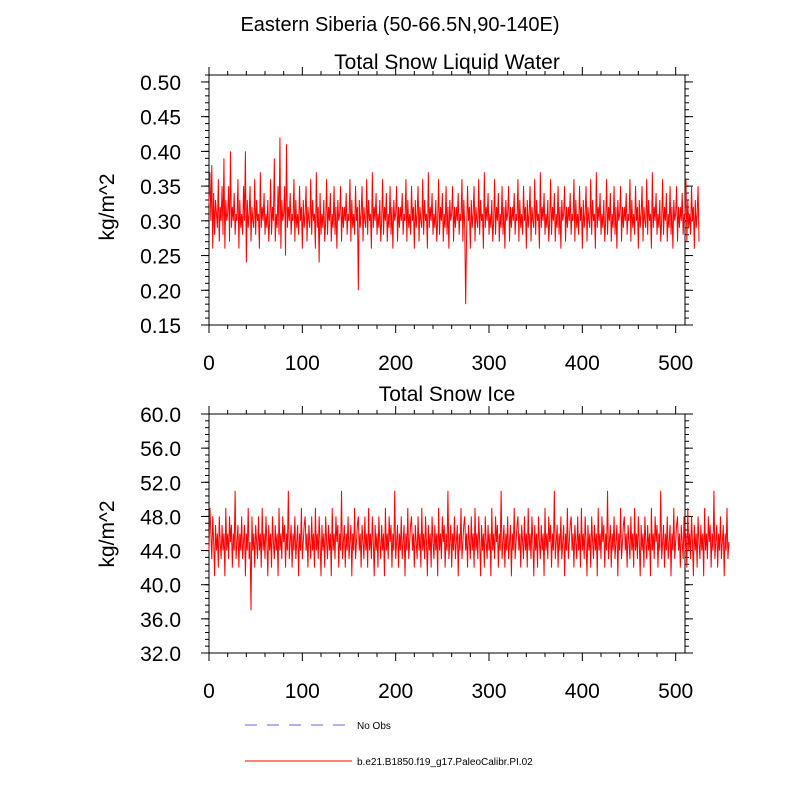  I want to click on y-tick-label: 0.15, so click(160, 326).